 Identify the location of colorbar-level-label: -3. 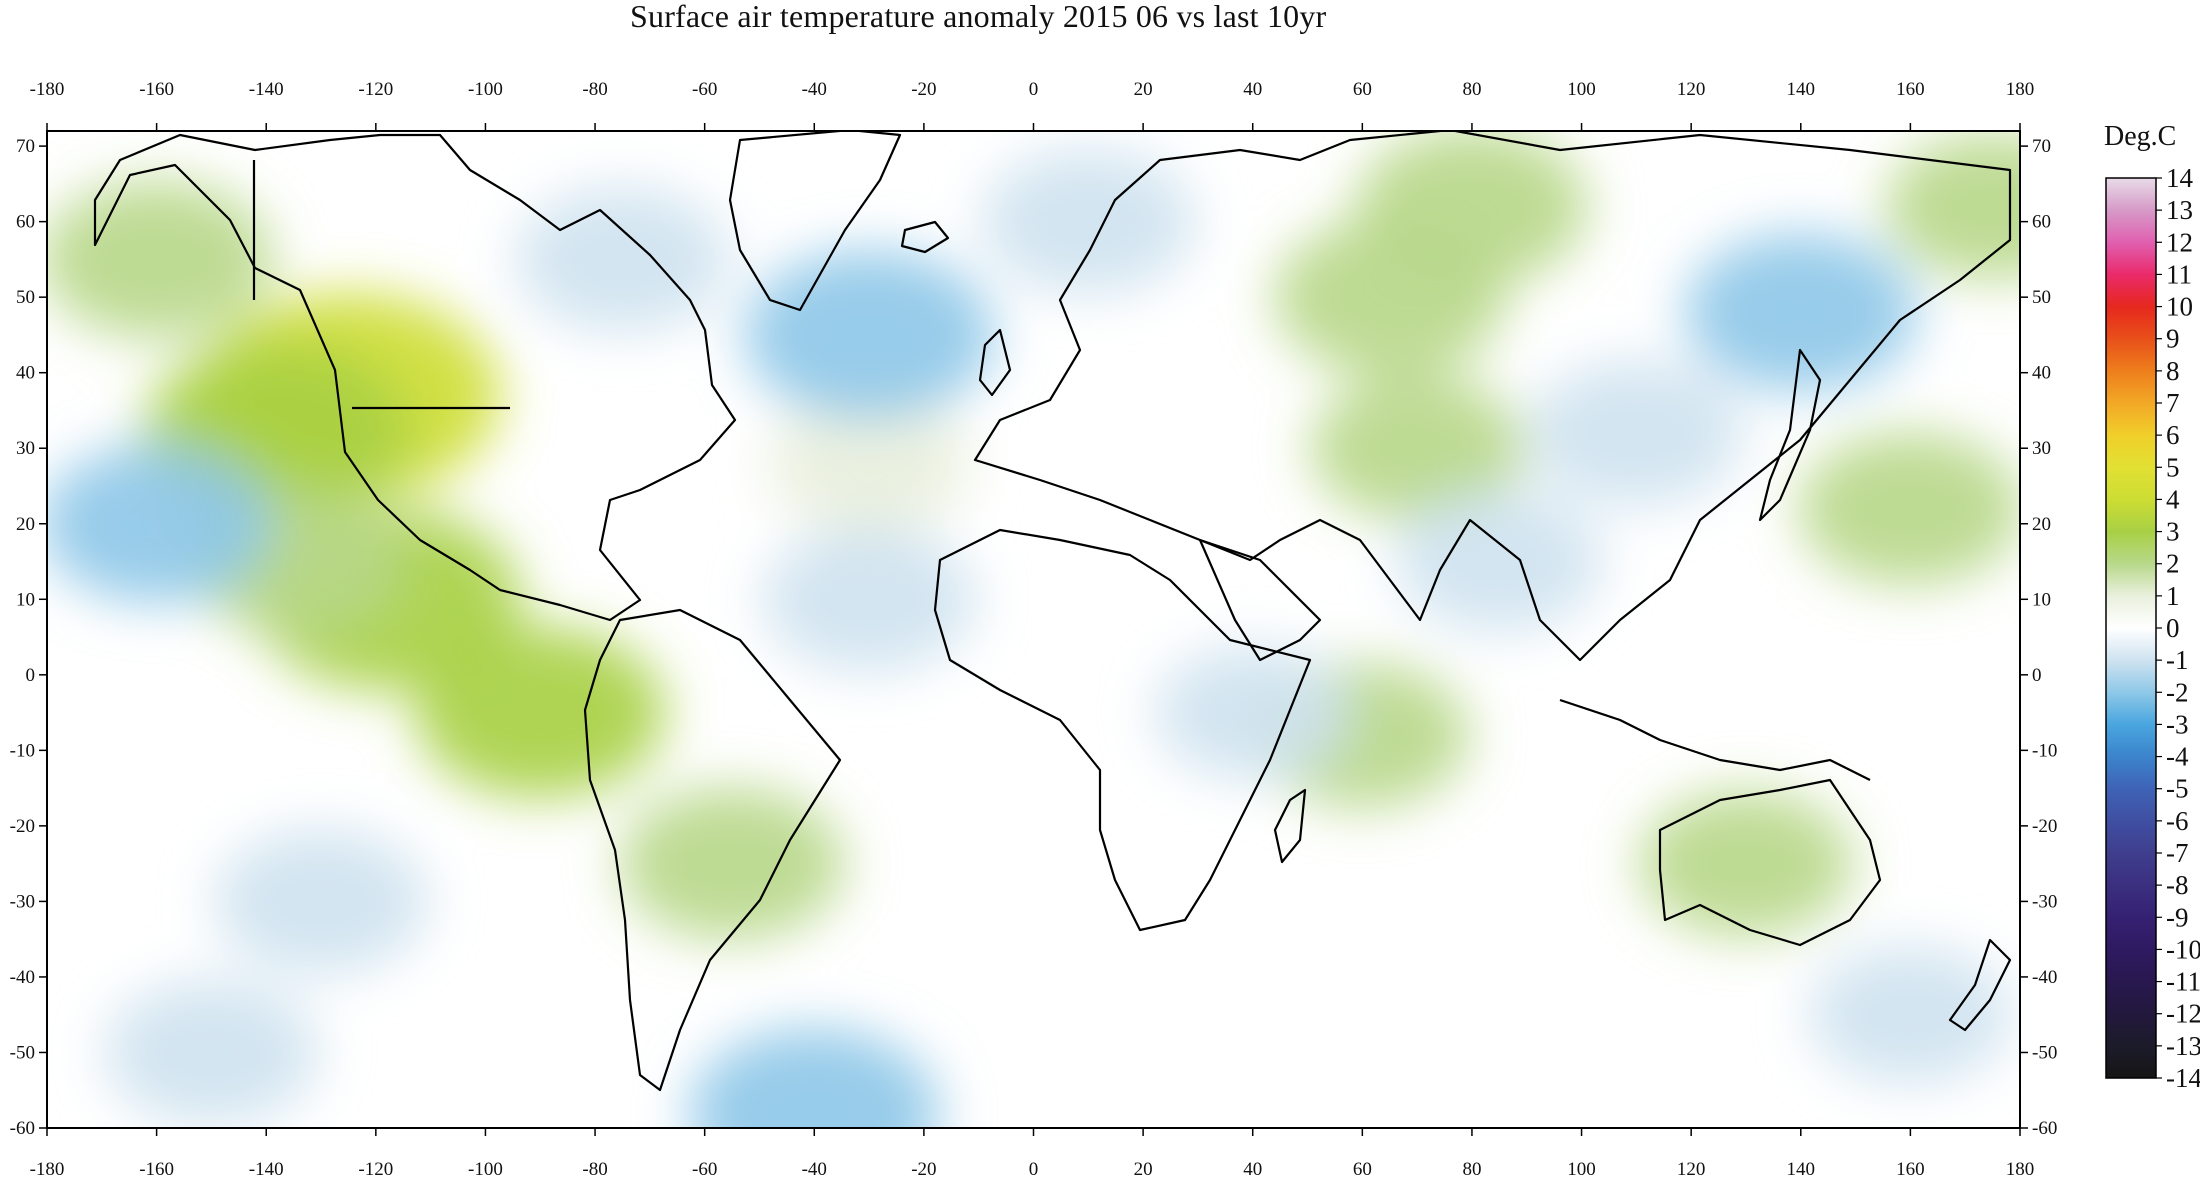
(2177, 724).